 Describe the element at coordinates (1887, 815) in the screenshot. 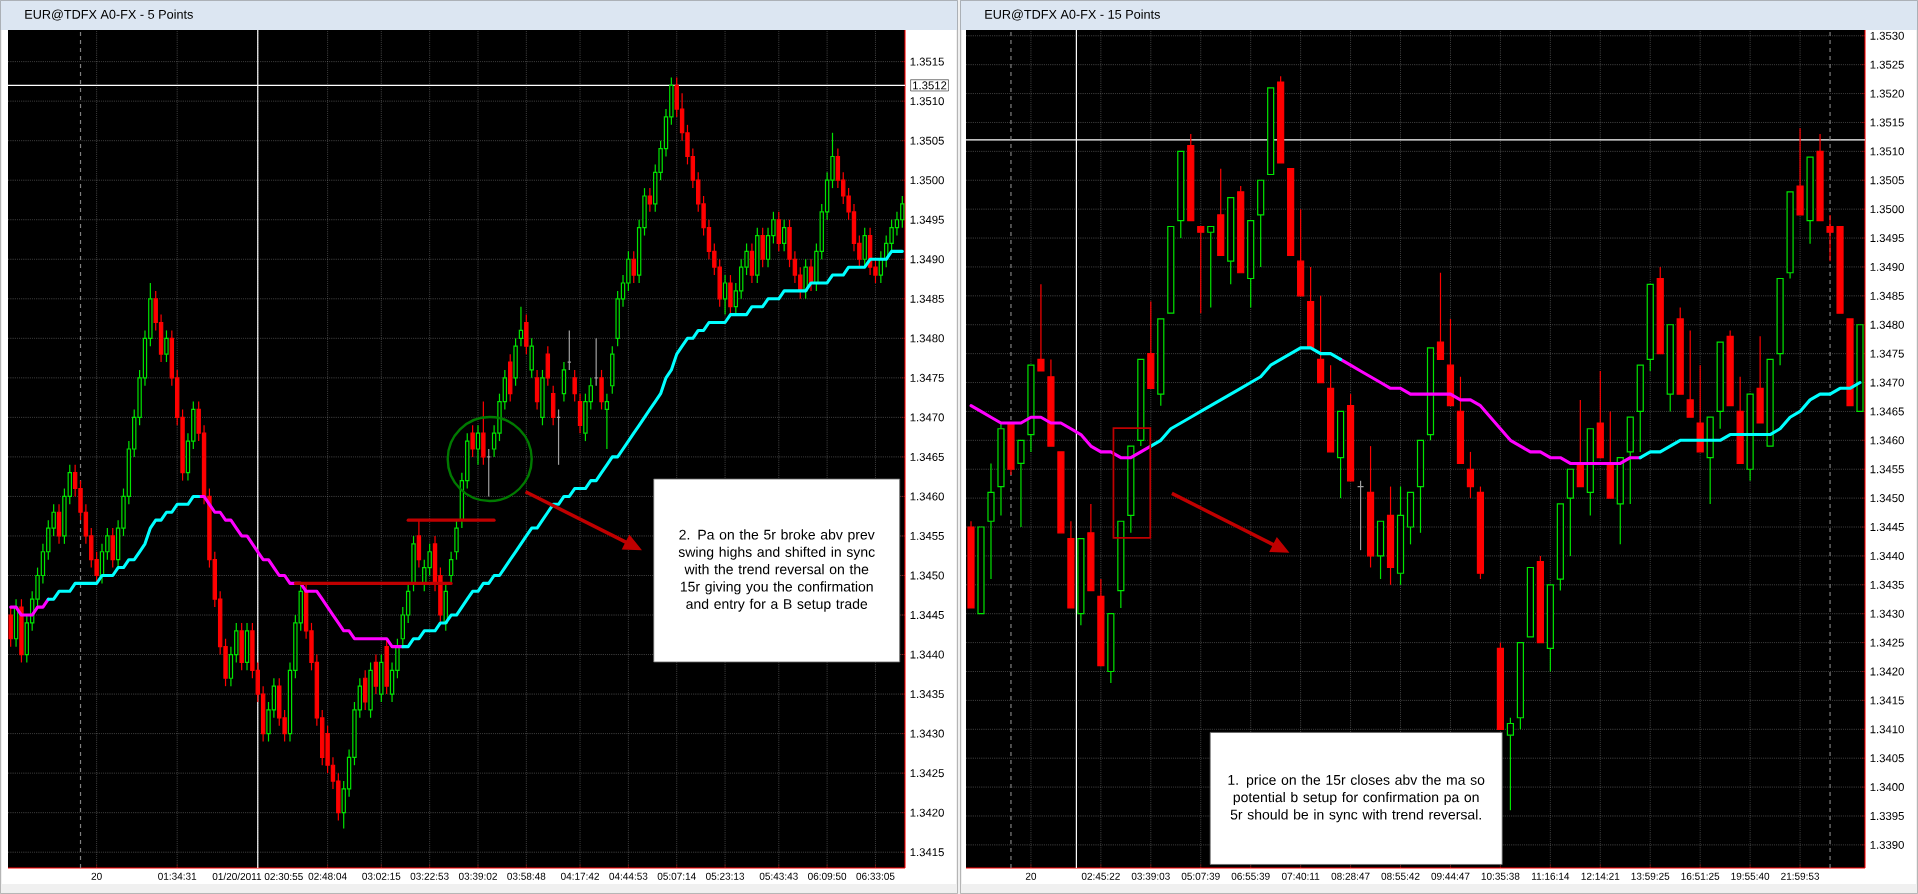

I see `y-tick-label: 1.3395` at that location.